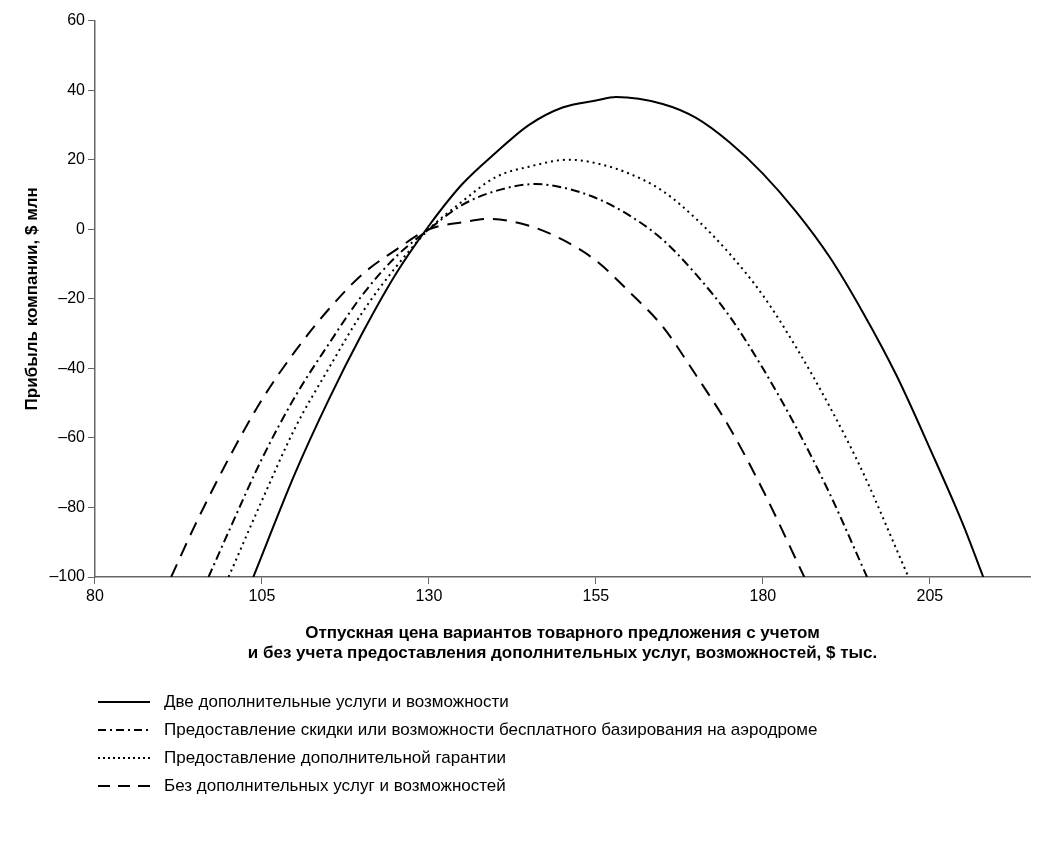 The height and width of the screenshot is (854, 1042). Describe the element at coordinates (72, 506) in the screenshot. I see `y-tick-label: –80` at that location.